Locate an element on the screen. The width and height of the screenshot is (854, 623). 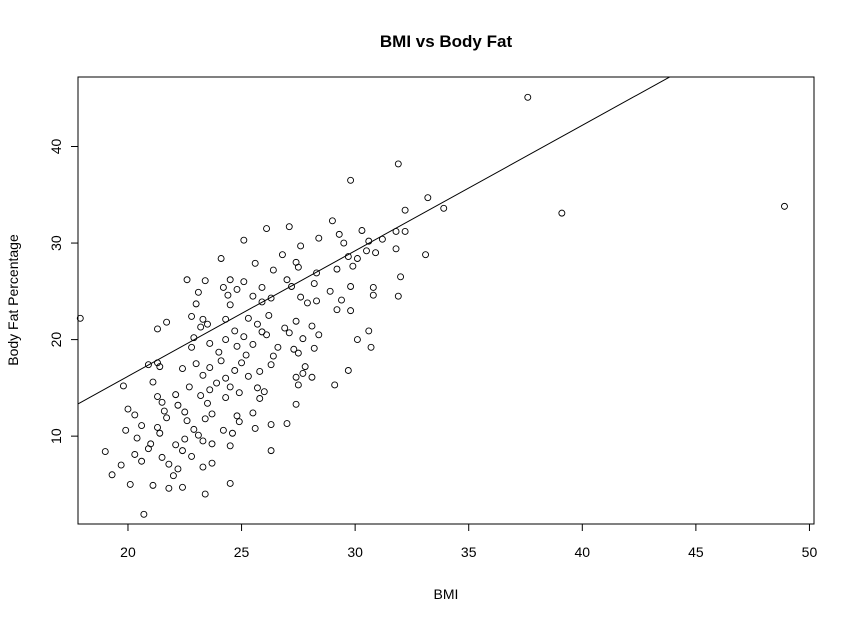
chart-title: BMI vs Body Fat is located at coordinates (446, 41).